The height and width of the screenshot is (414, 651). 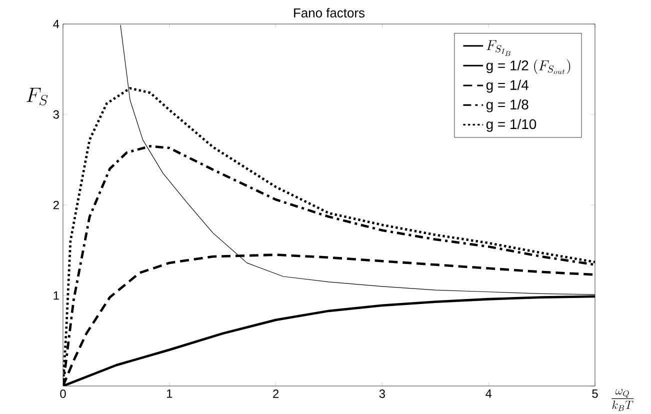 What do you see at coordinates (63, 394) in the screenshot?
I see `x-tick-label: 0` at bounding box center [63, 394].